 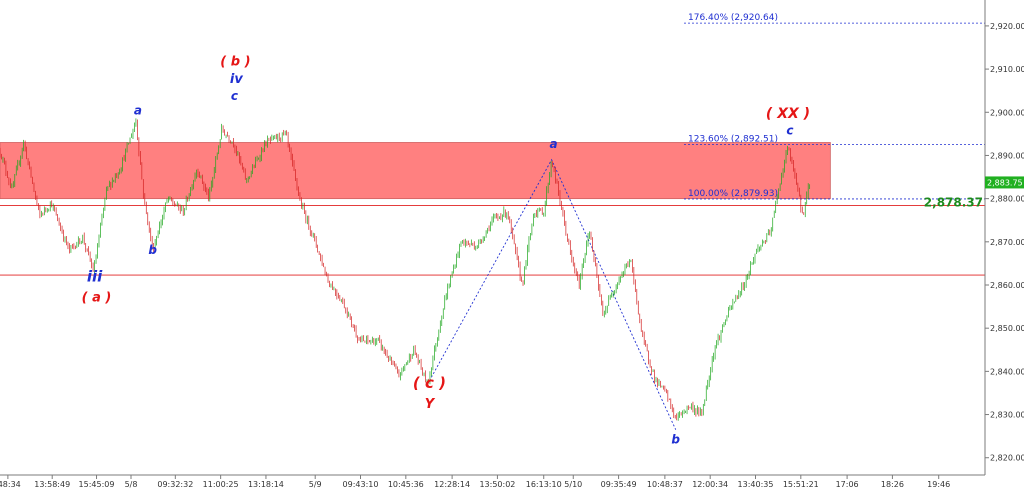 I want to click on wave-label-0: a, so click(x=138, y=110).